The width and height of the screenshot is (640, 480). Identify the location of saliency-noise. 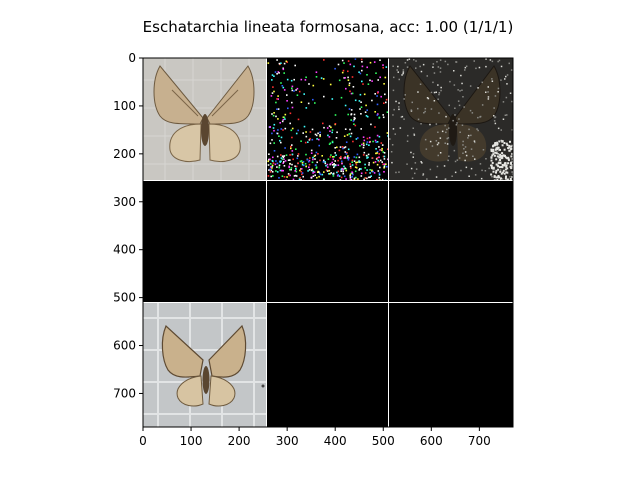
(327, 119).